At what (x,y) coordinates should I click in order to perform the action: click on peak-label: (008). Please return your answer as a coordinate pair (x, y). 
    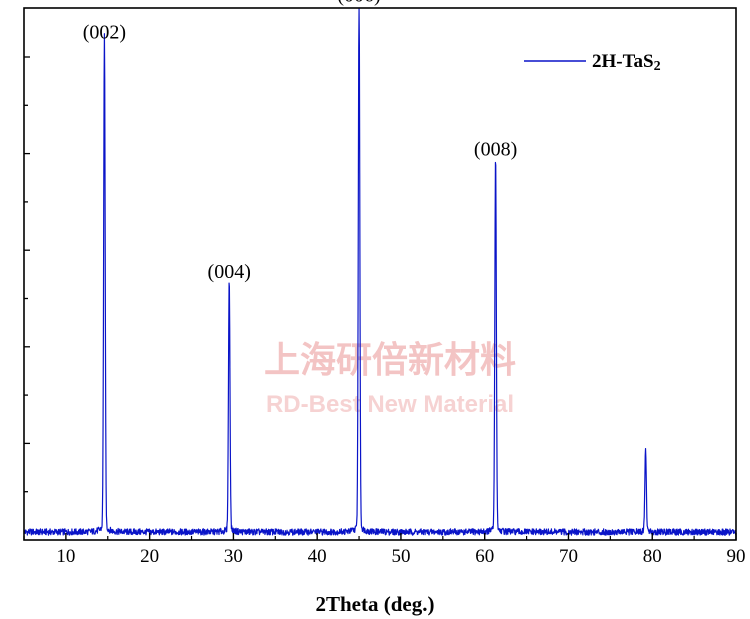
    Looking at the image, I should click on (495, 150).